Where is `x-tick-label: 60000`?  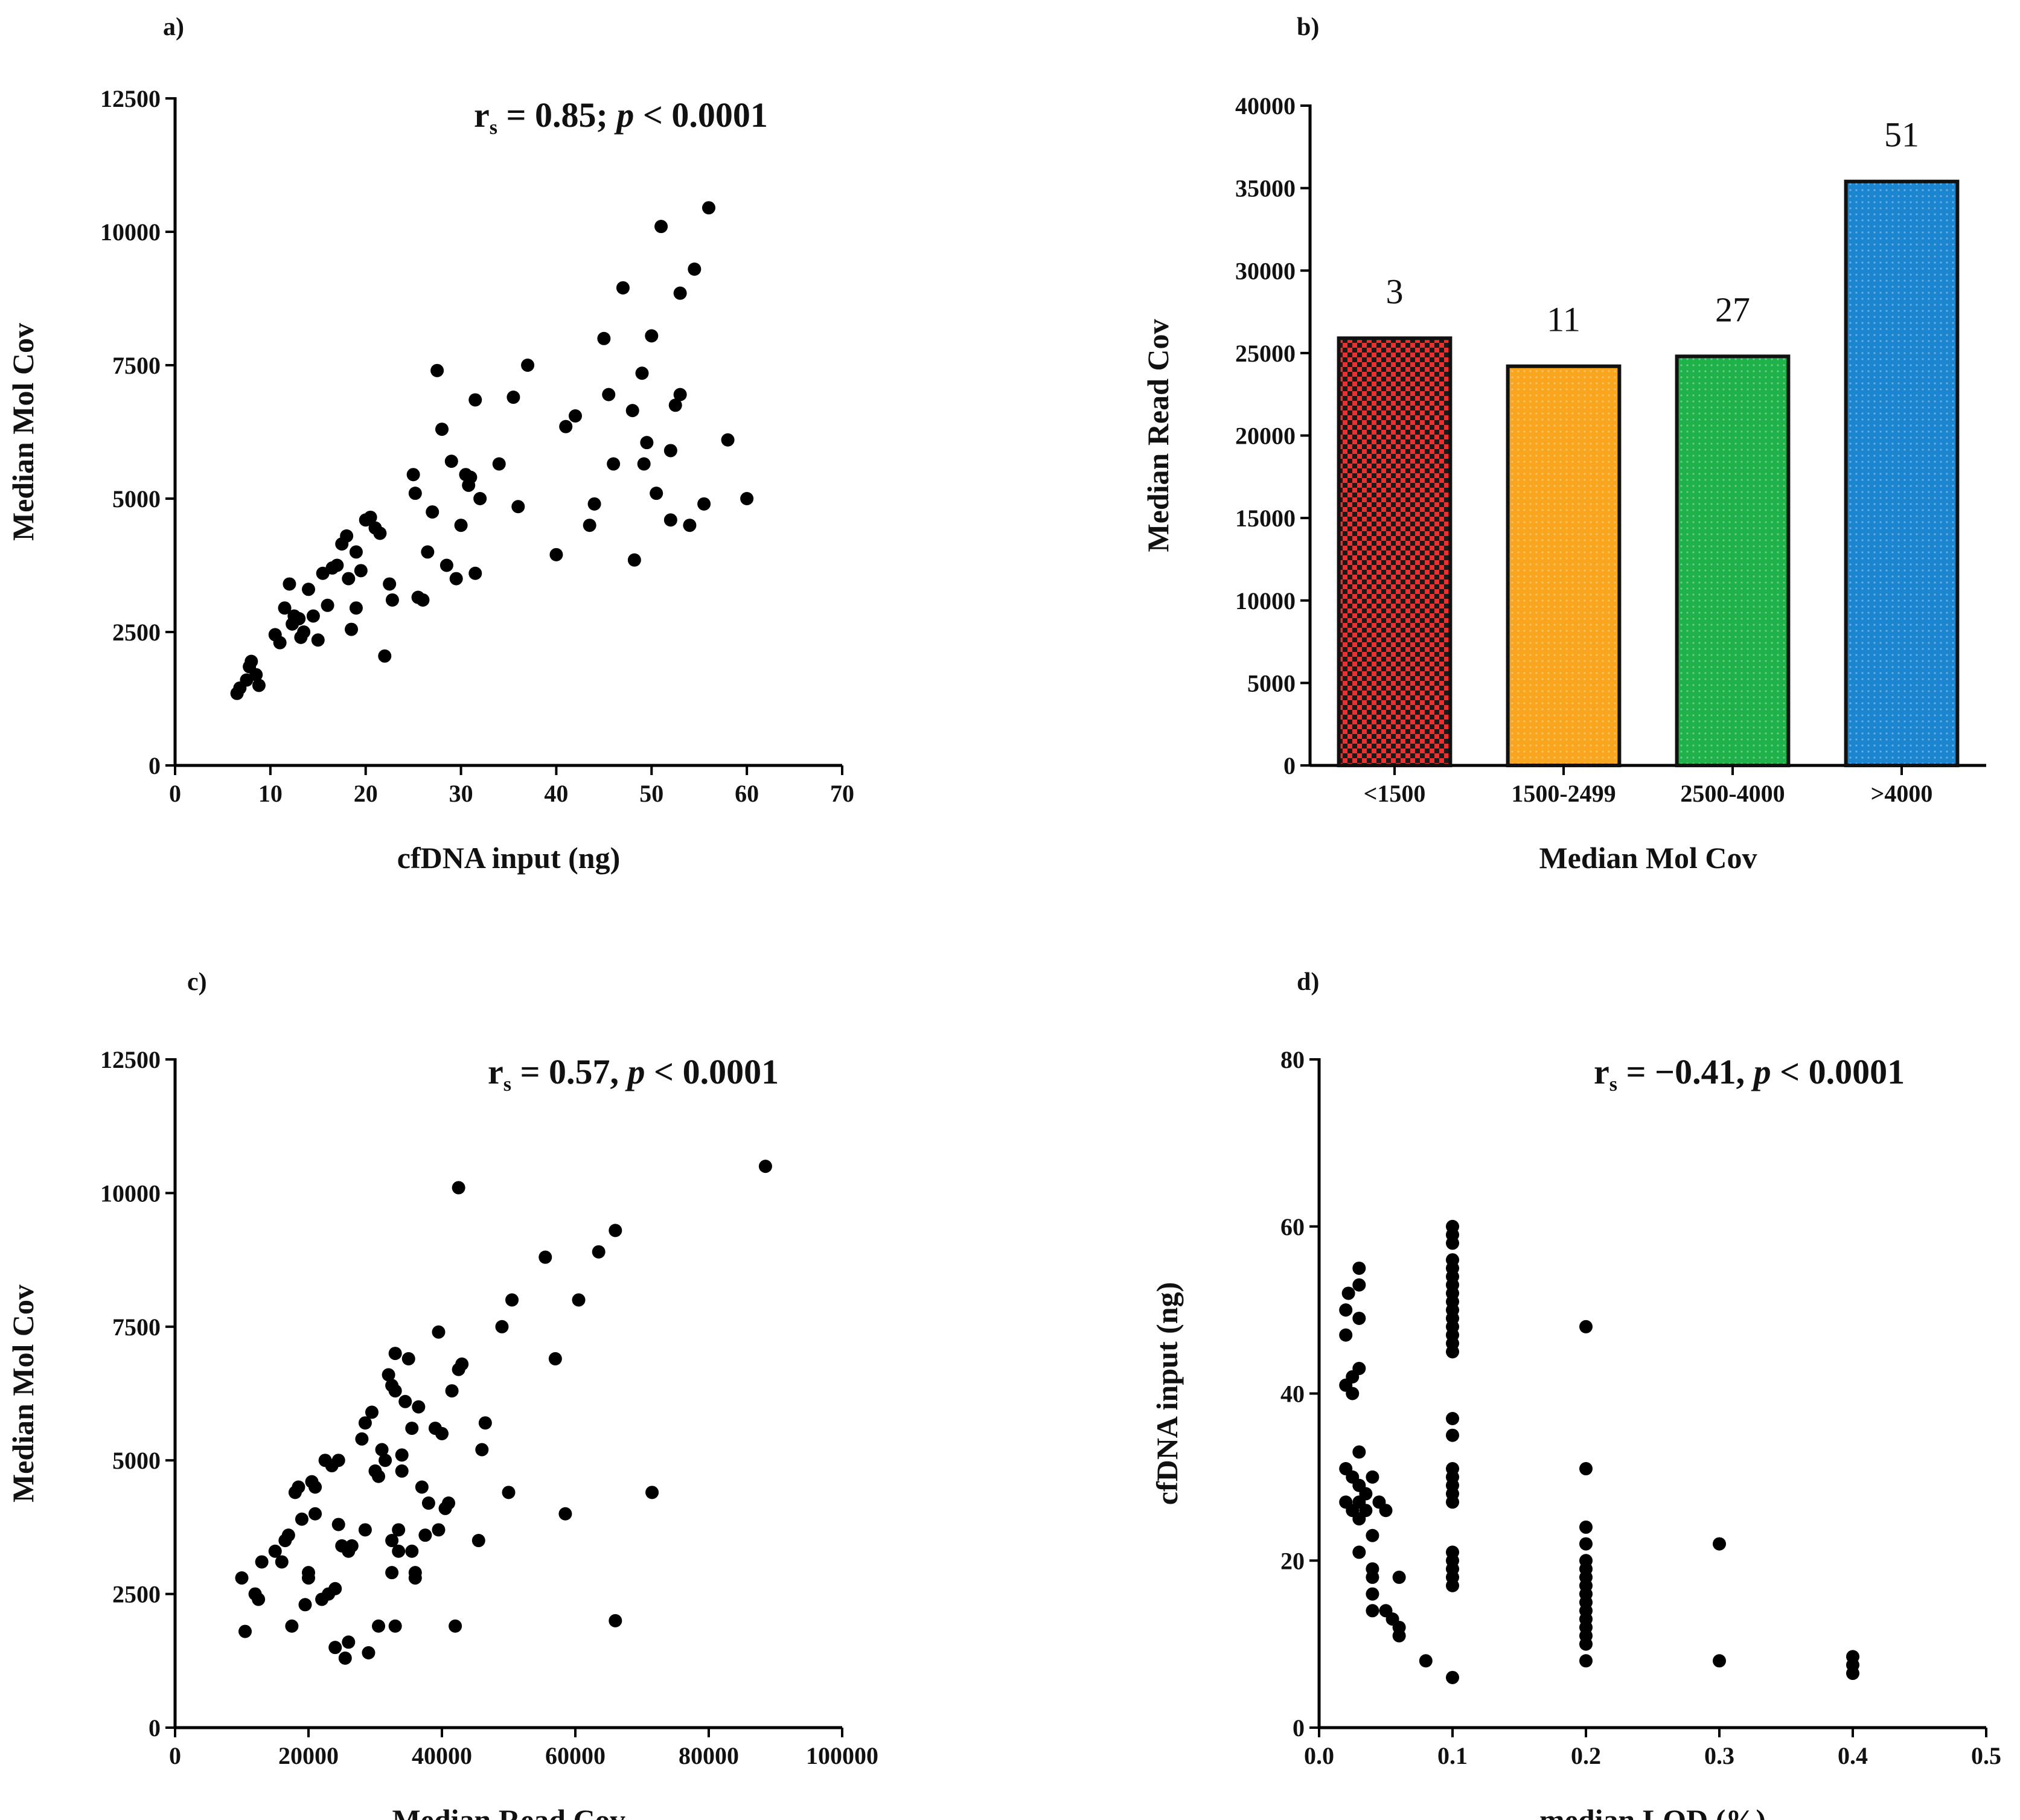
x-tick-label: 60000 is located at coordinates (575, 1756).